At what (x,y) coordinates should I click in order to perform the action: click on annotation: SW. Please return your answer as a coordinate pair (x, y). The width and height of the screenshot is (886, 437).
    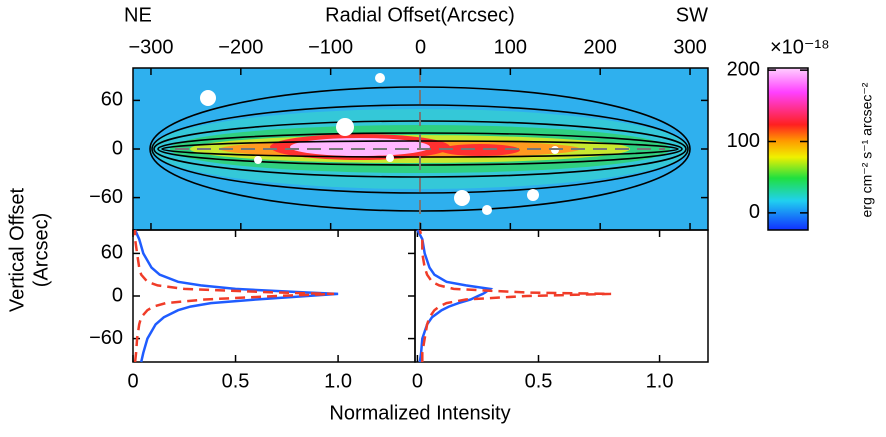
    Looking at the image, I should click on (692, 15).